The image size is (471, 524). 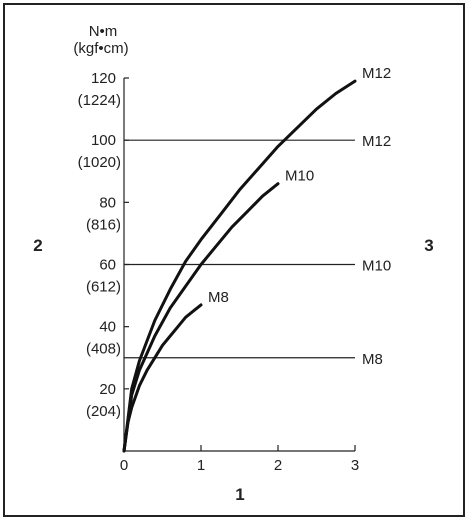 What do you see at coordinates (99, 100) in the screenshot?
I see `y-tick-sublabel-120: (1224)` at bounding box center [99, 100].